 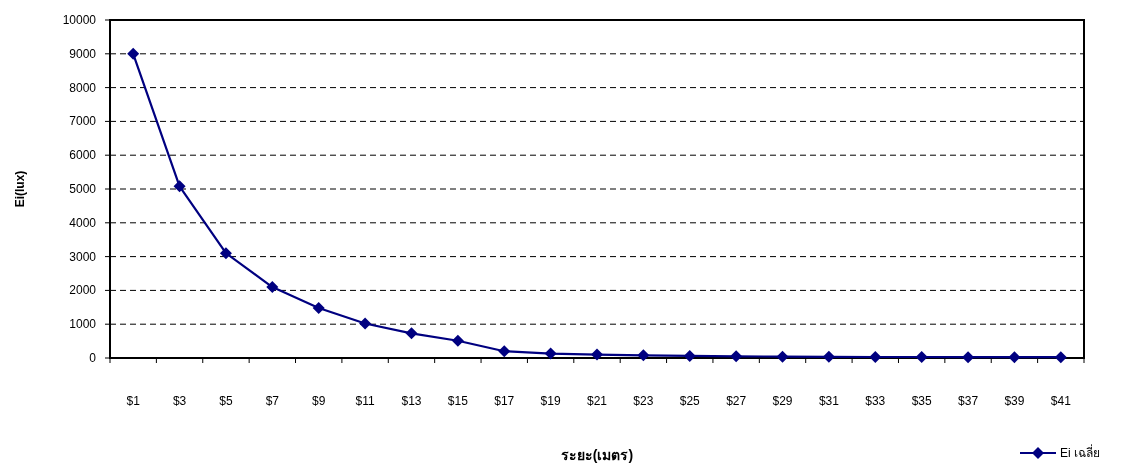 What do you see at coordinates (1061, 401) in the screenshot?
I see `x-tick-label: $41` at bounding box center [1061, 401].